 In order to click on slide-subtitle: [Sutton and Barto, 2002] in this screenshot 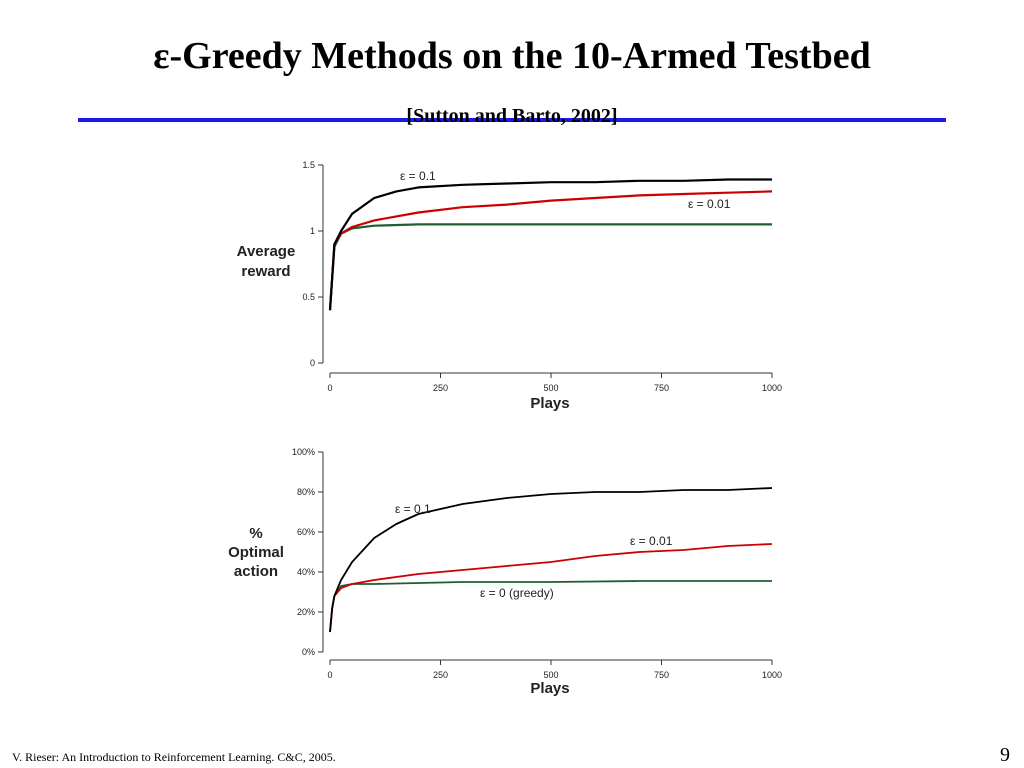, I will do `click(512, 116)`.